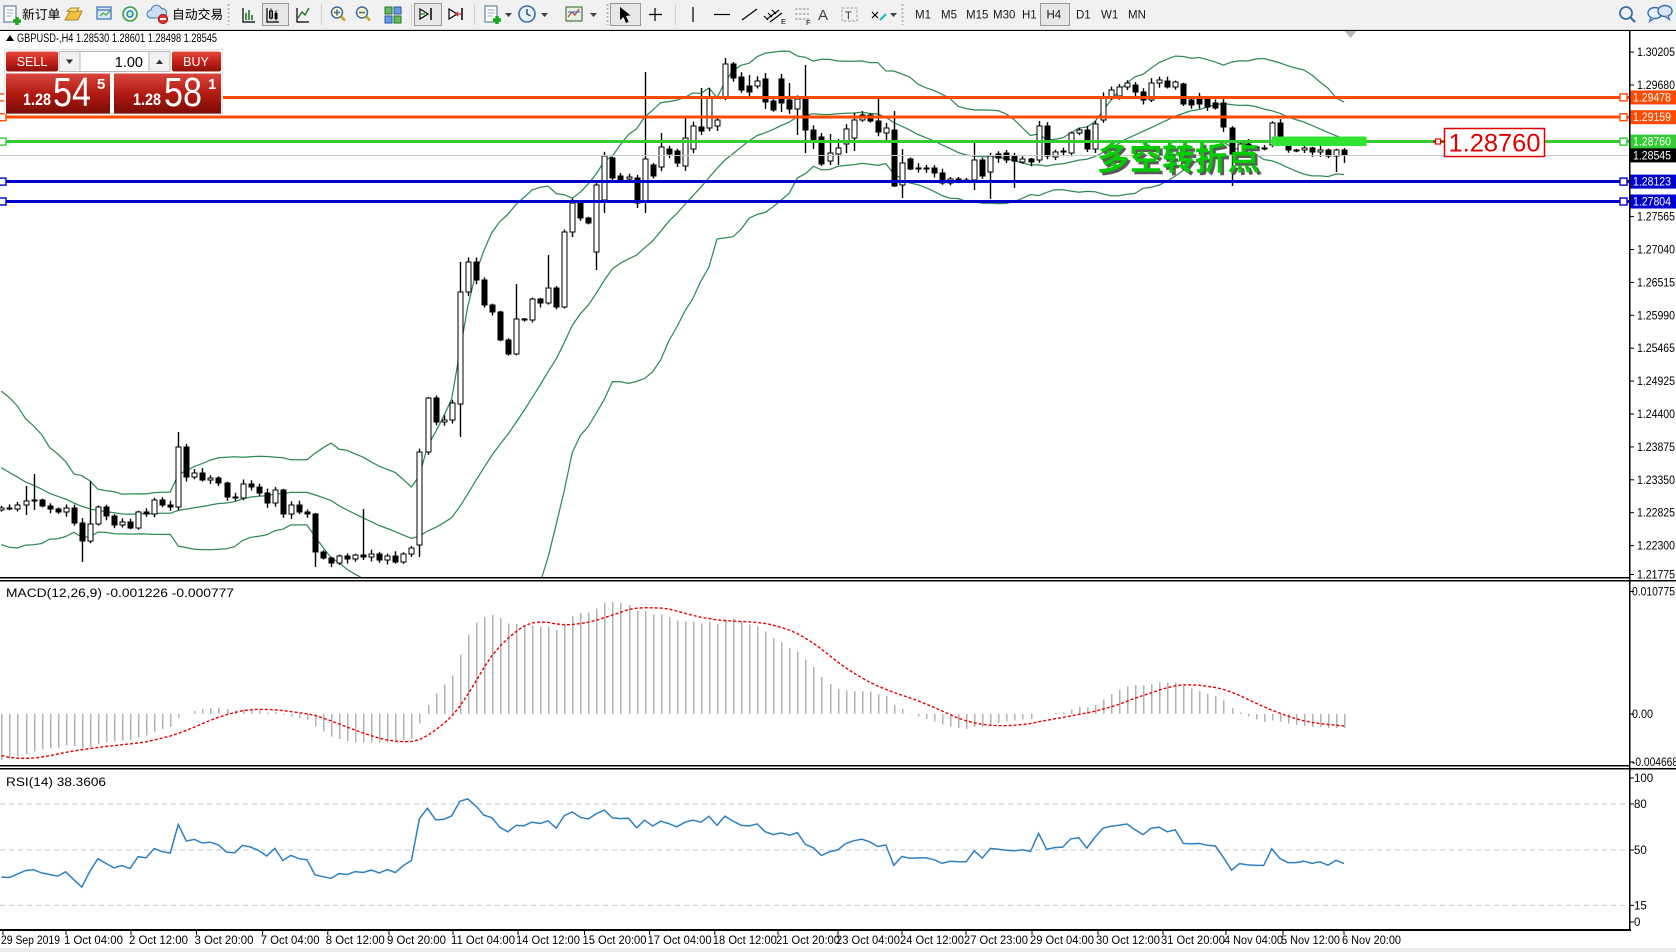 This screenshot has height=952, width=1676. Describe the element at coordinates (120, 594) in the screenshot. I see `svg-text:MACD(12,26,9) -0.001226 -0.000: MACD(12,26,9) -0.001226 -0.000777` at that location.